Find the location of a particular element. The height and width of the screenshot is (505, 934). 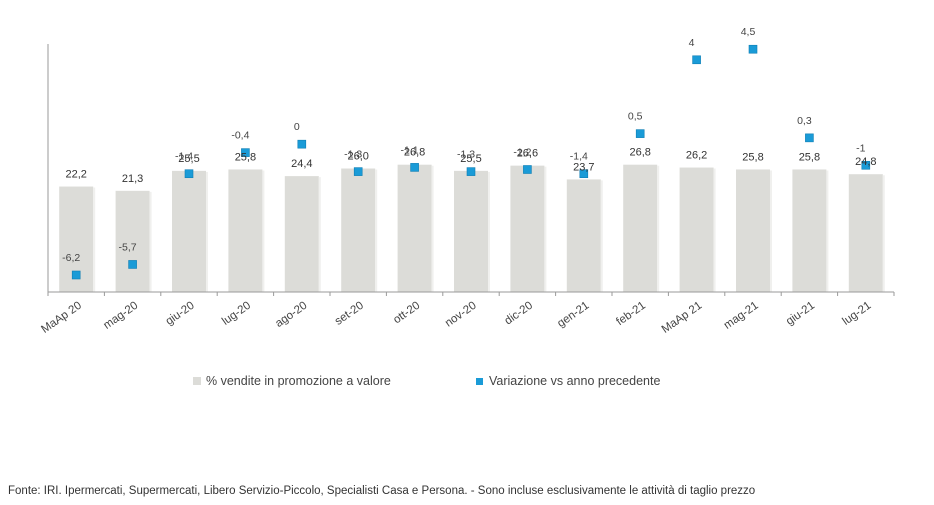

x-tick-label: set-20 is located at coordinates (349, 314).